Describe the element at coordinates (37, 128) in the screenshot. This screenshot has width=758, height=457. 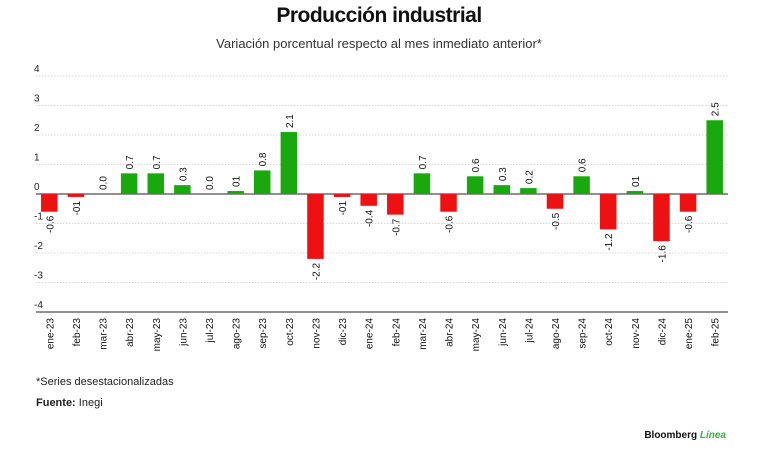
I see `y-tick-label: 2` at that location.